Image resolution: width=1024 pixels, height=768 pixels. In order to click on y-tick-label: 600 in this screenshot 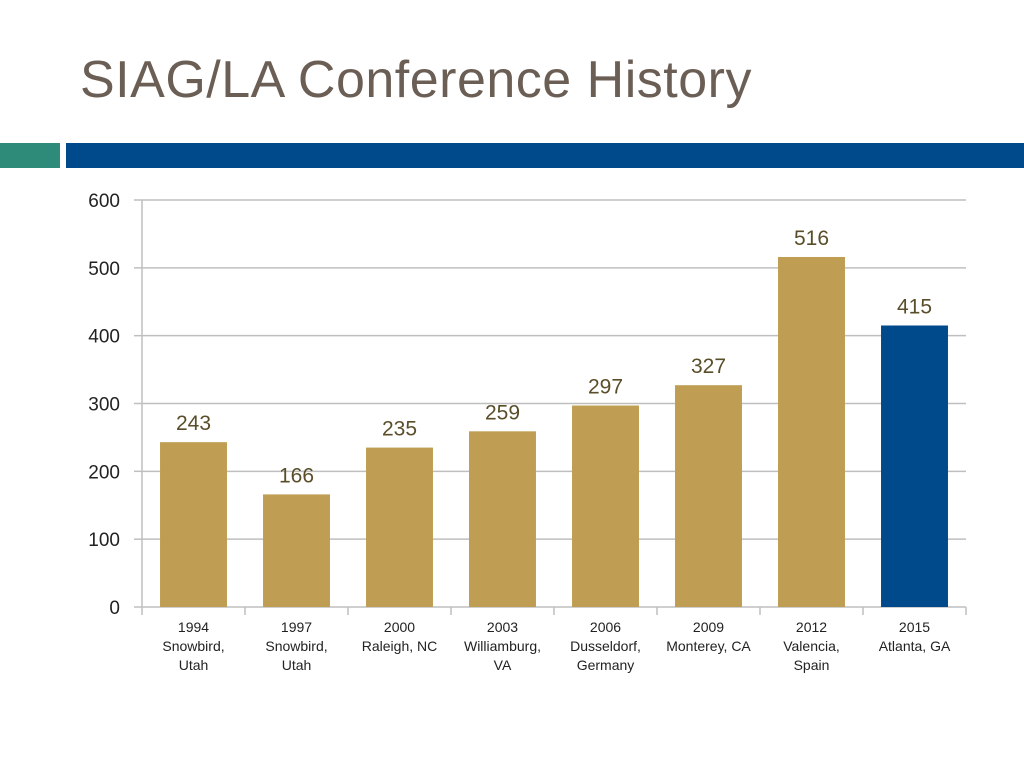, I will do `click(104, 201)`.